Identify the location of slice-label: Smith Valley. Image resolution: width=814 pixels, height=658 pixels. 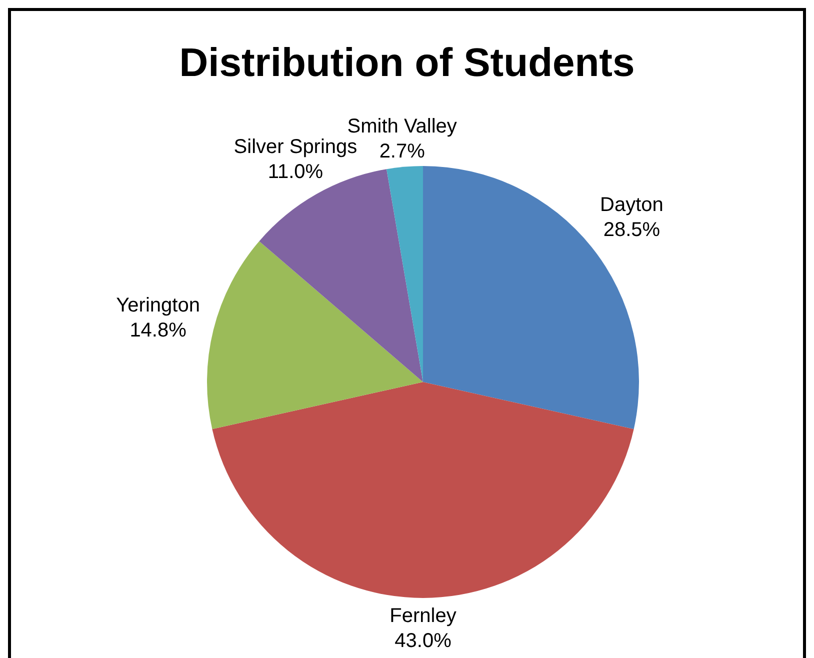
(402, 126).